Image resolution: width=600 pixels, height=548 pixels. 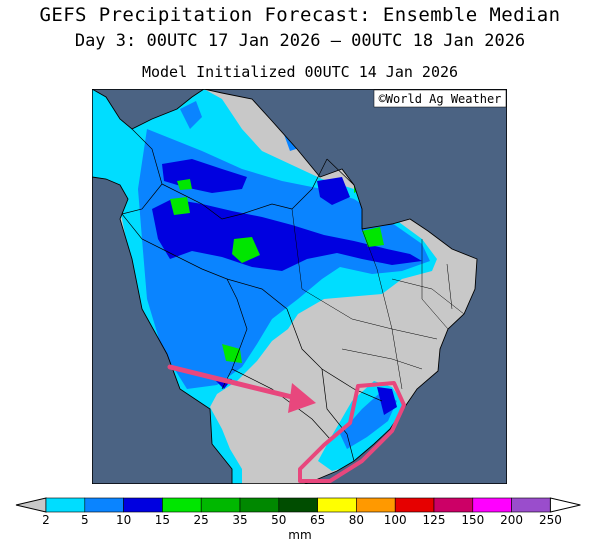 I want to click on annotation-arrow, so click(x=231, y=382).